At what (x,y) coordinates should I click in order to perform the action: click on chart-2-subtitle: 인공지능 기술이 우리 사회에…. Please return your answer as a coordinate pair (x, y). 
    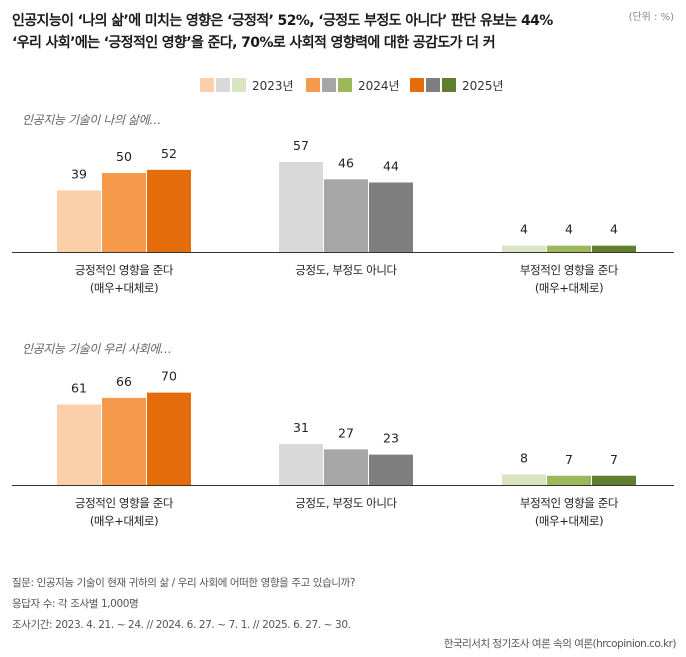
    Looking at the image, I should click on (97, 349).